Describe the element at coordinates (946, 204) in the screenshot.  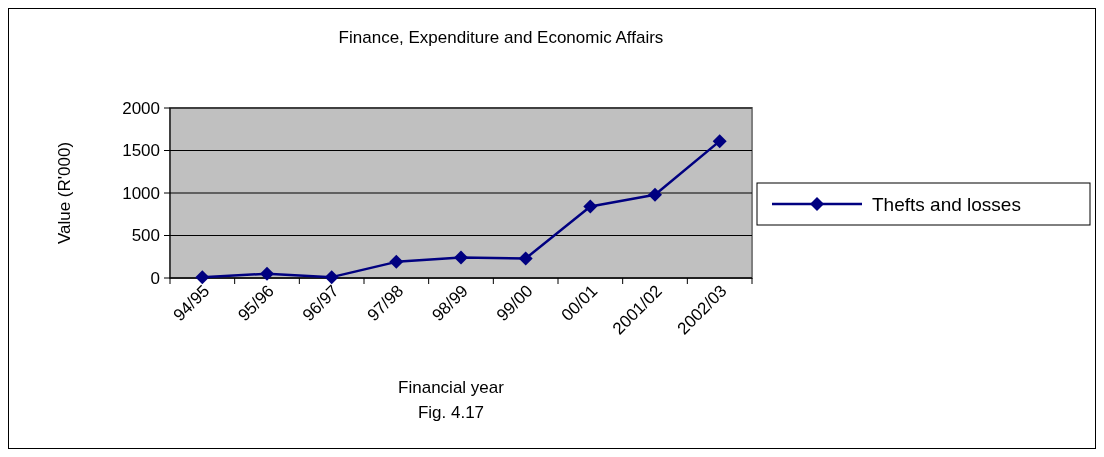
I see `legend-label: Thefts and losses` at that location.